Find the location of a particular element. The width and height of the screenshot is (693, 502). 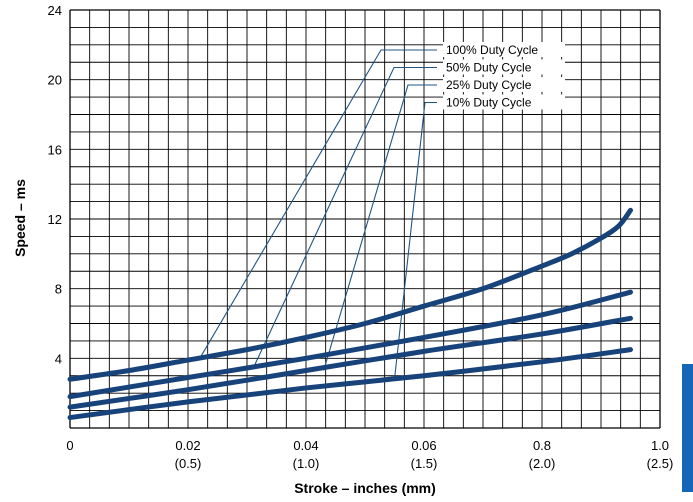

legend-label: 100% Duty Cycle is located at coordinates (492, 50).